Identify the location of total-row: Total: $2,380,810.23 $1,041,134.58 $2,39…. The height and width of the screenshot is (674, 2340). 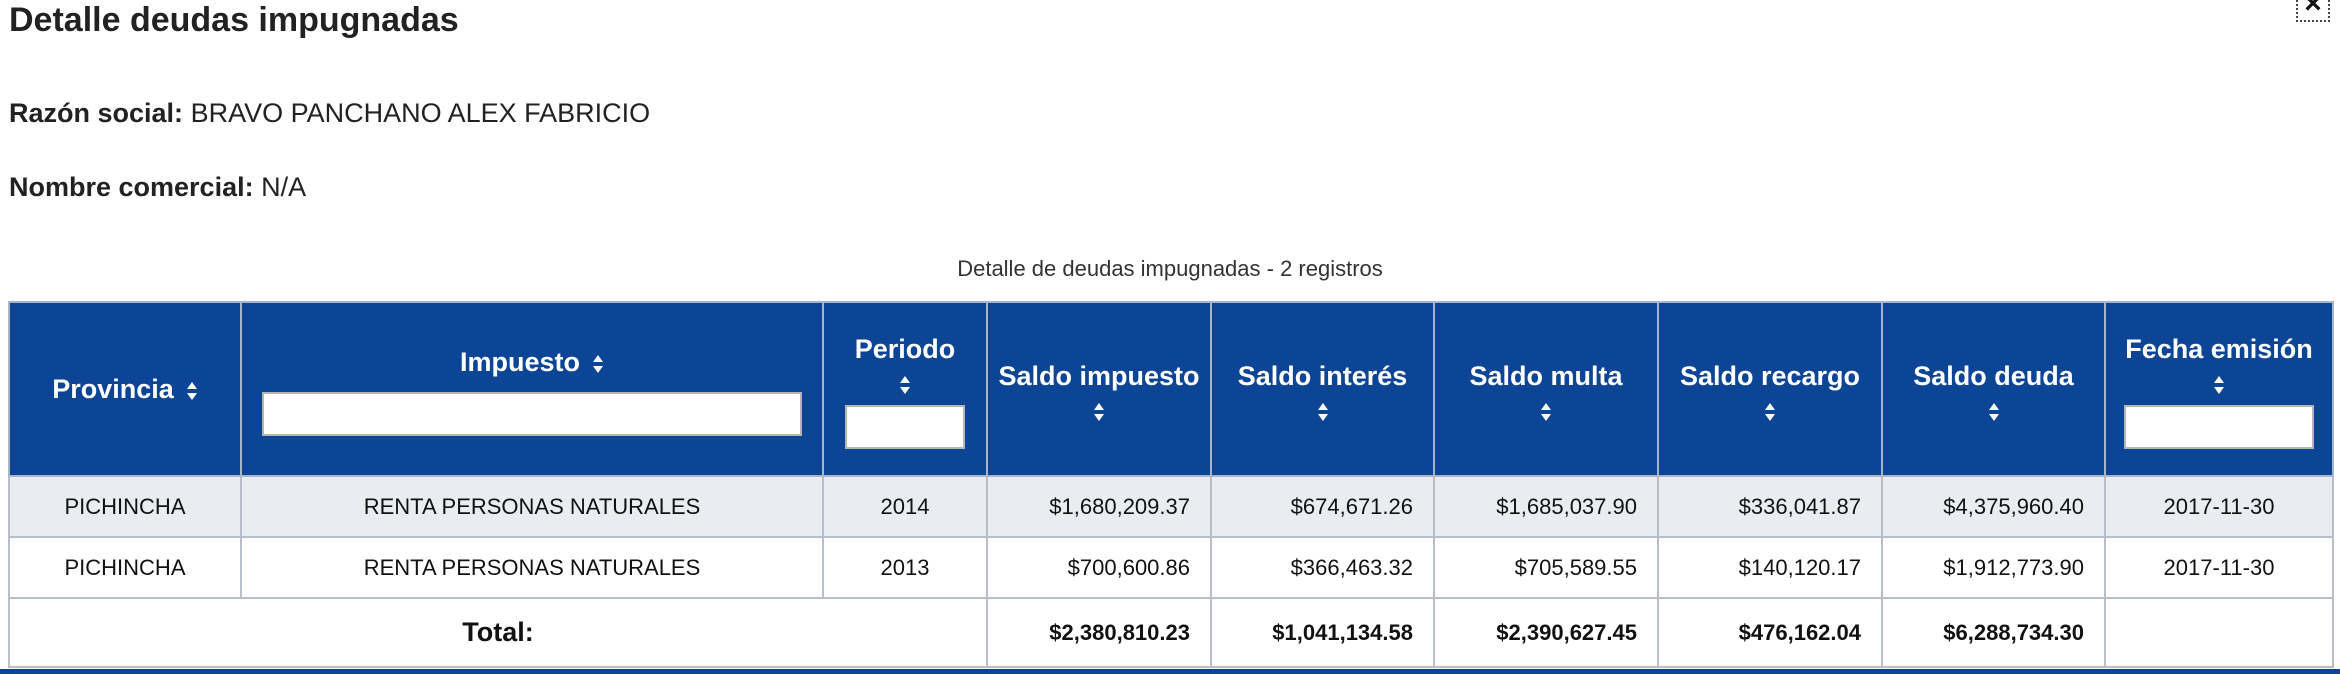
(1171, 632).